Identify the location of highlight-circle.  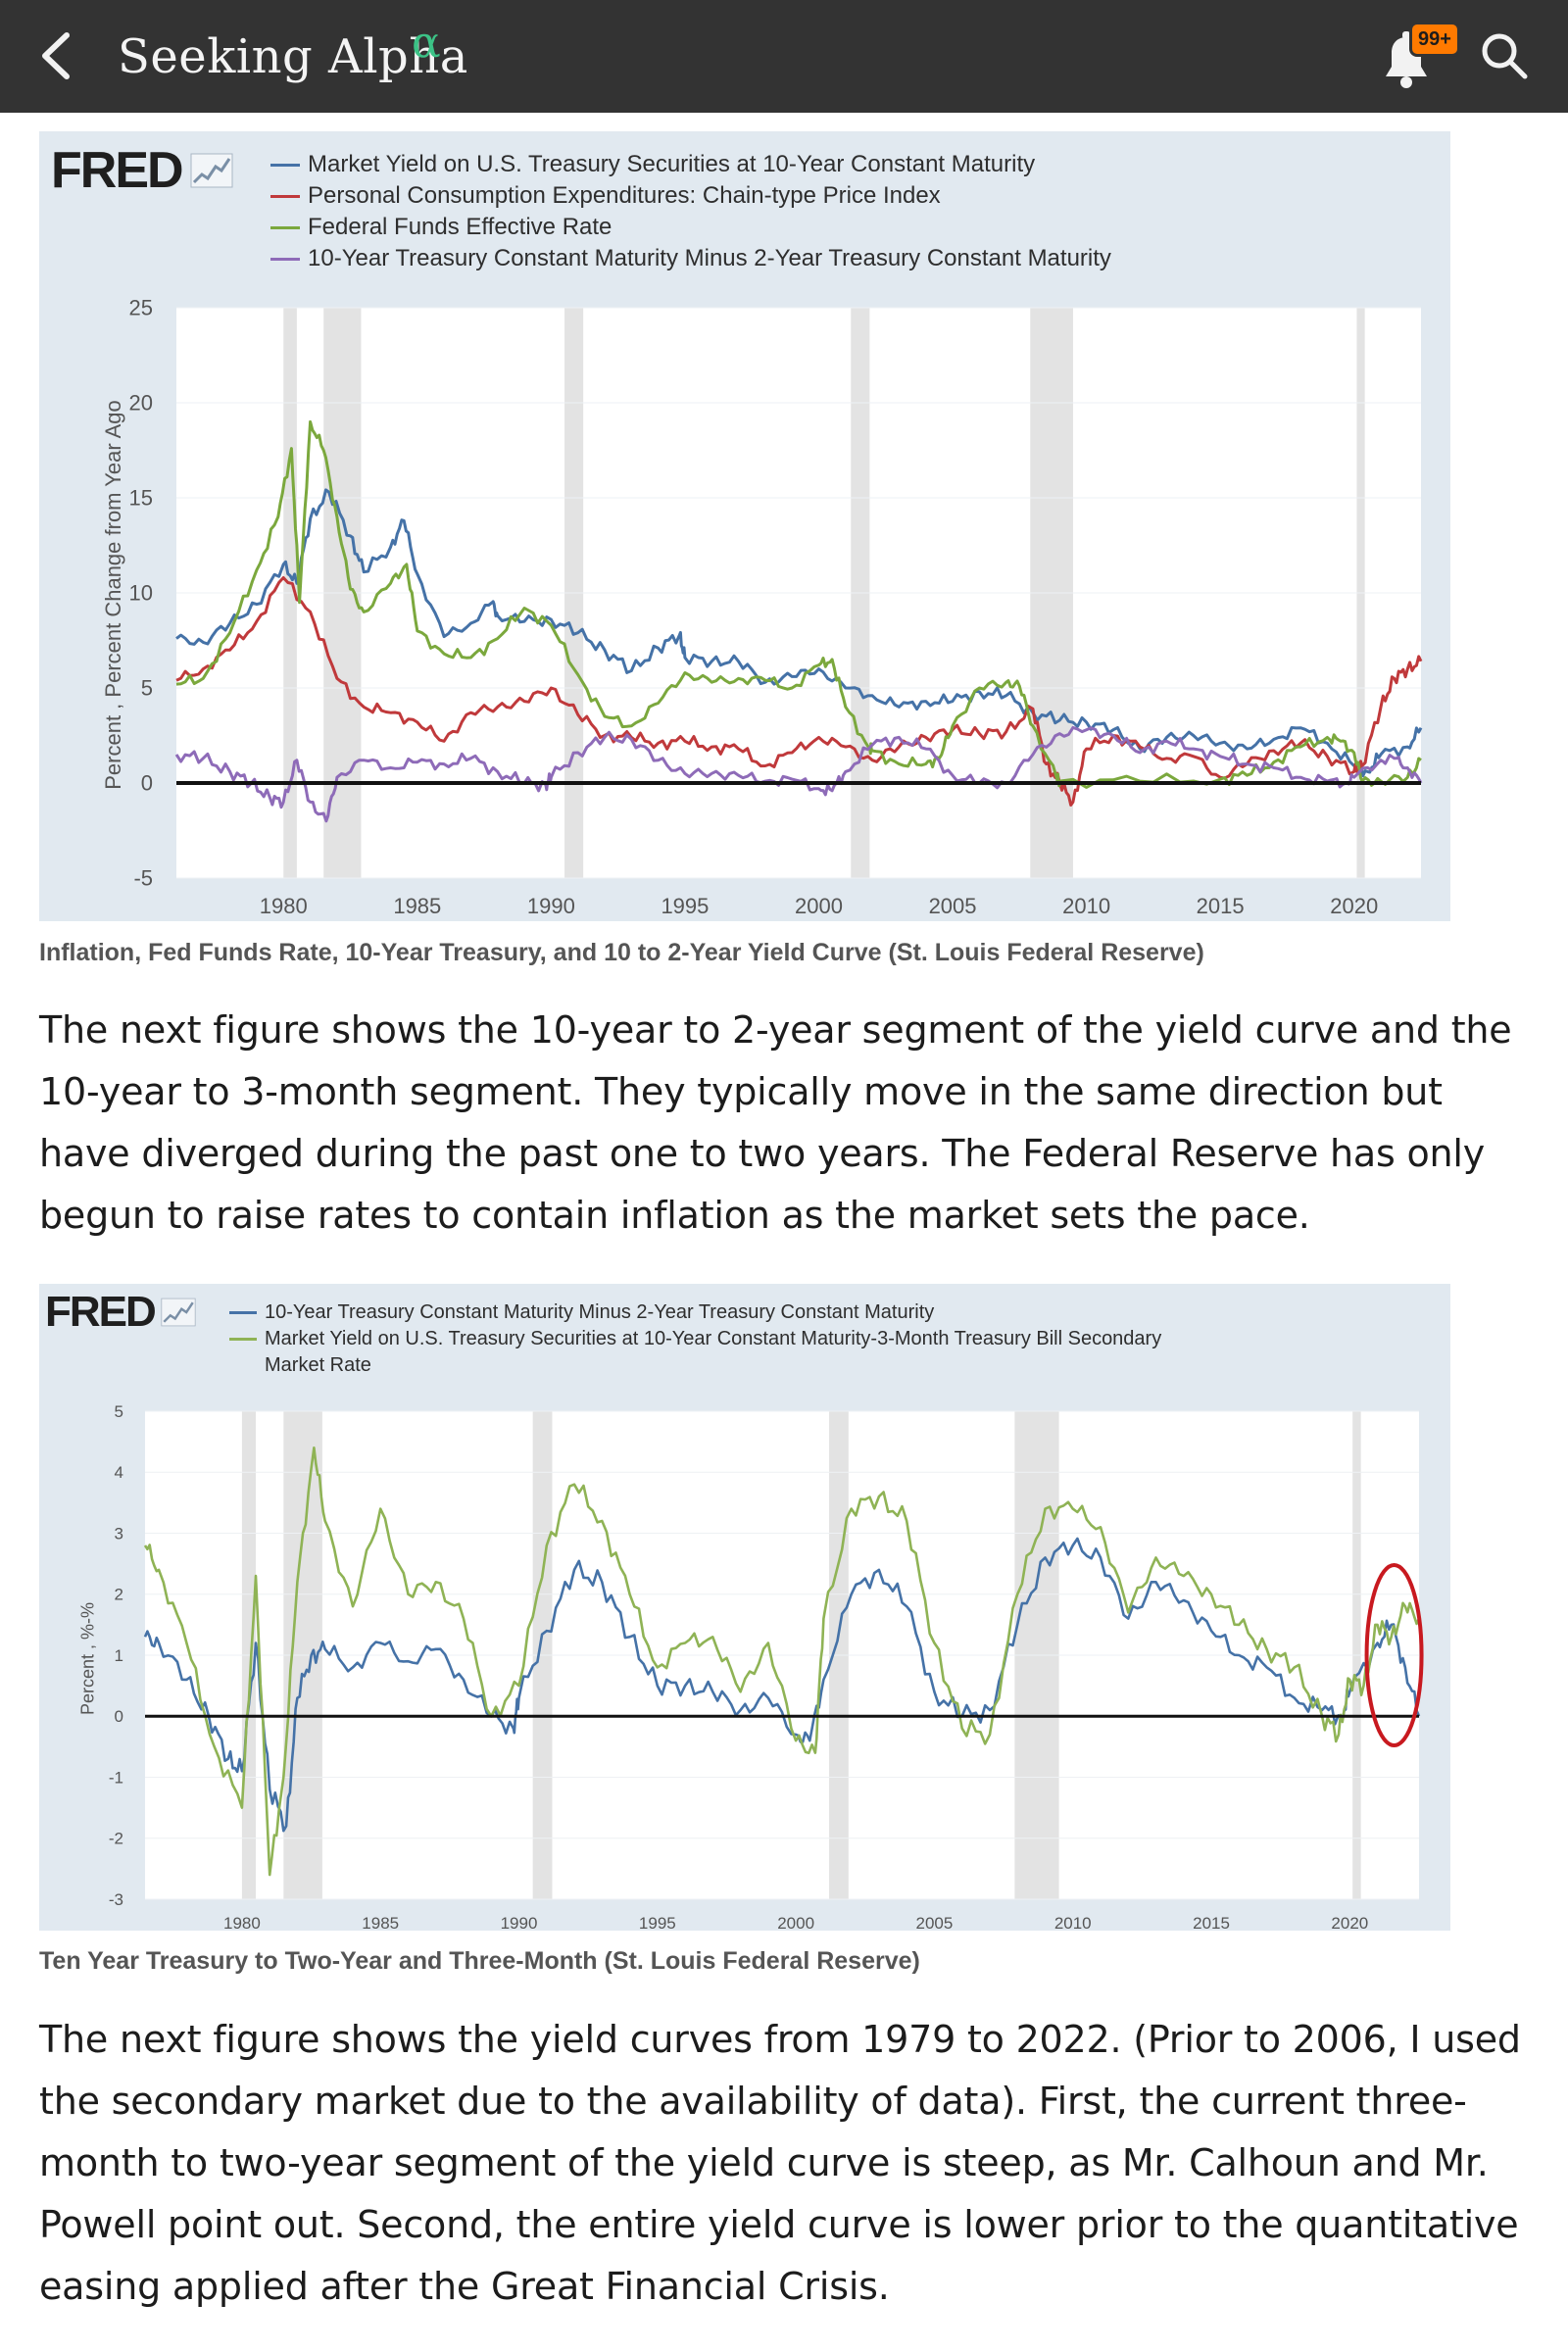
(1394, 1655).